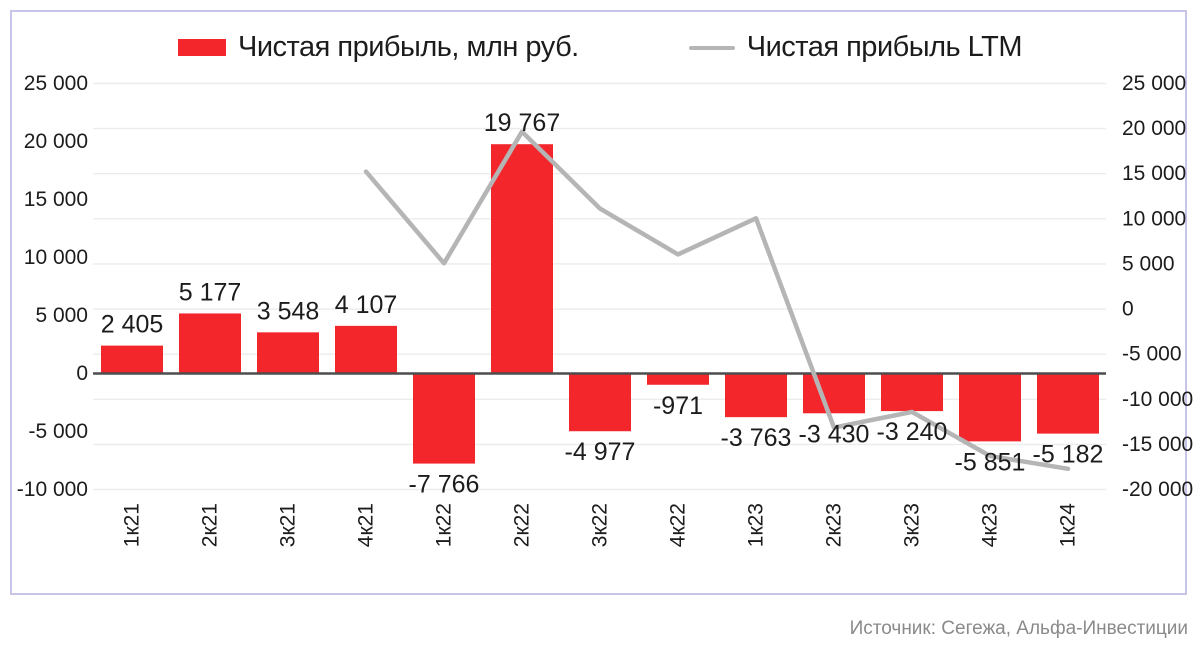  Describe the element at coordinates (990, 407) in the screenshot. I see `bar-4к23` at that location.